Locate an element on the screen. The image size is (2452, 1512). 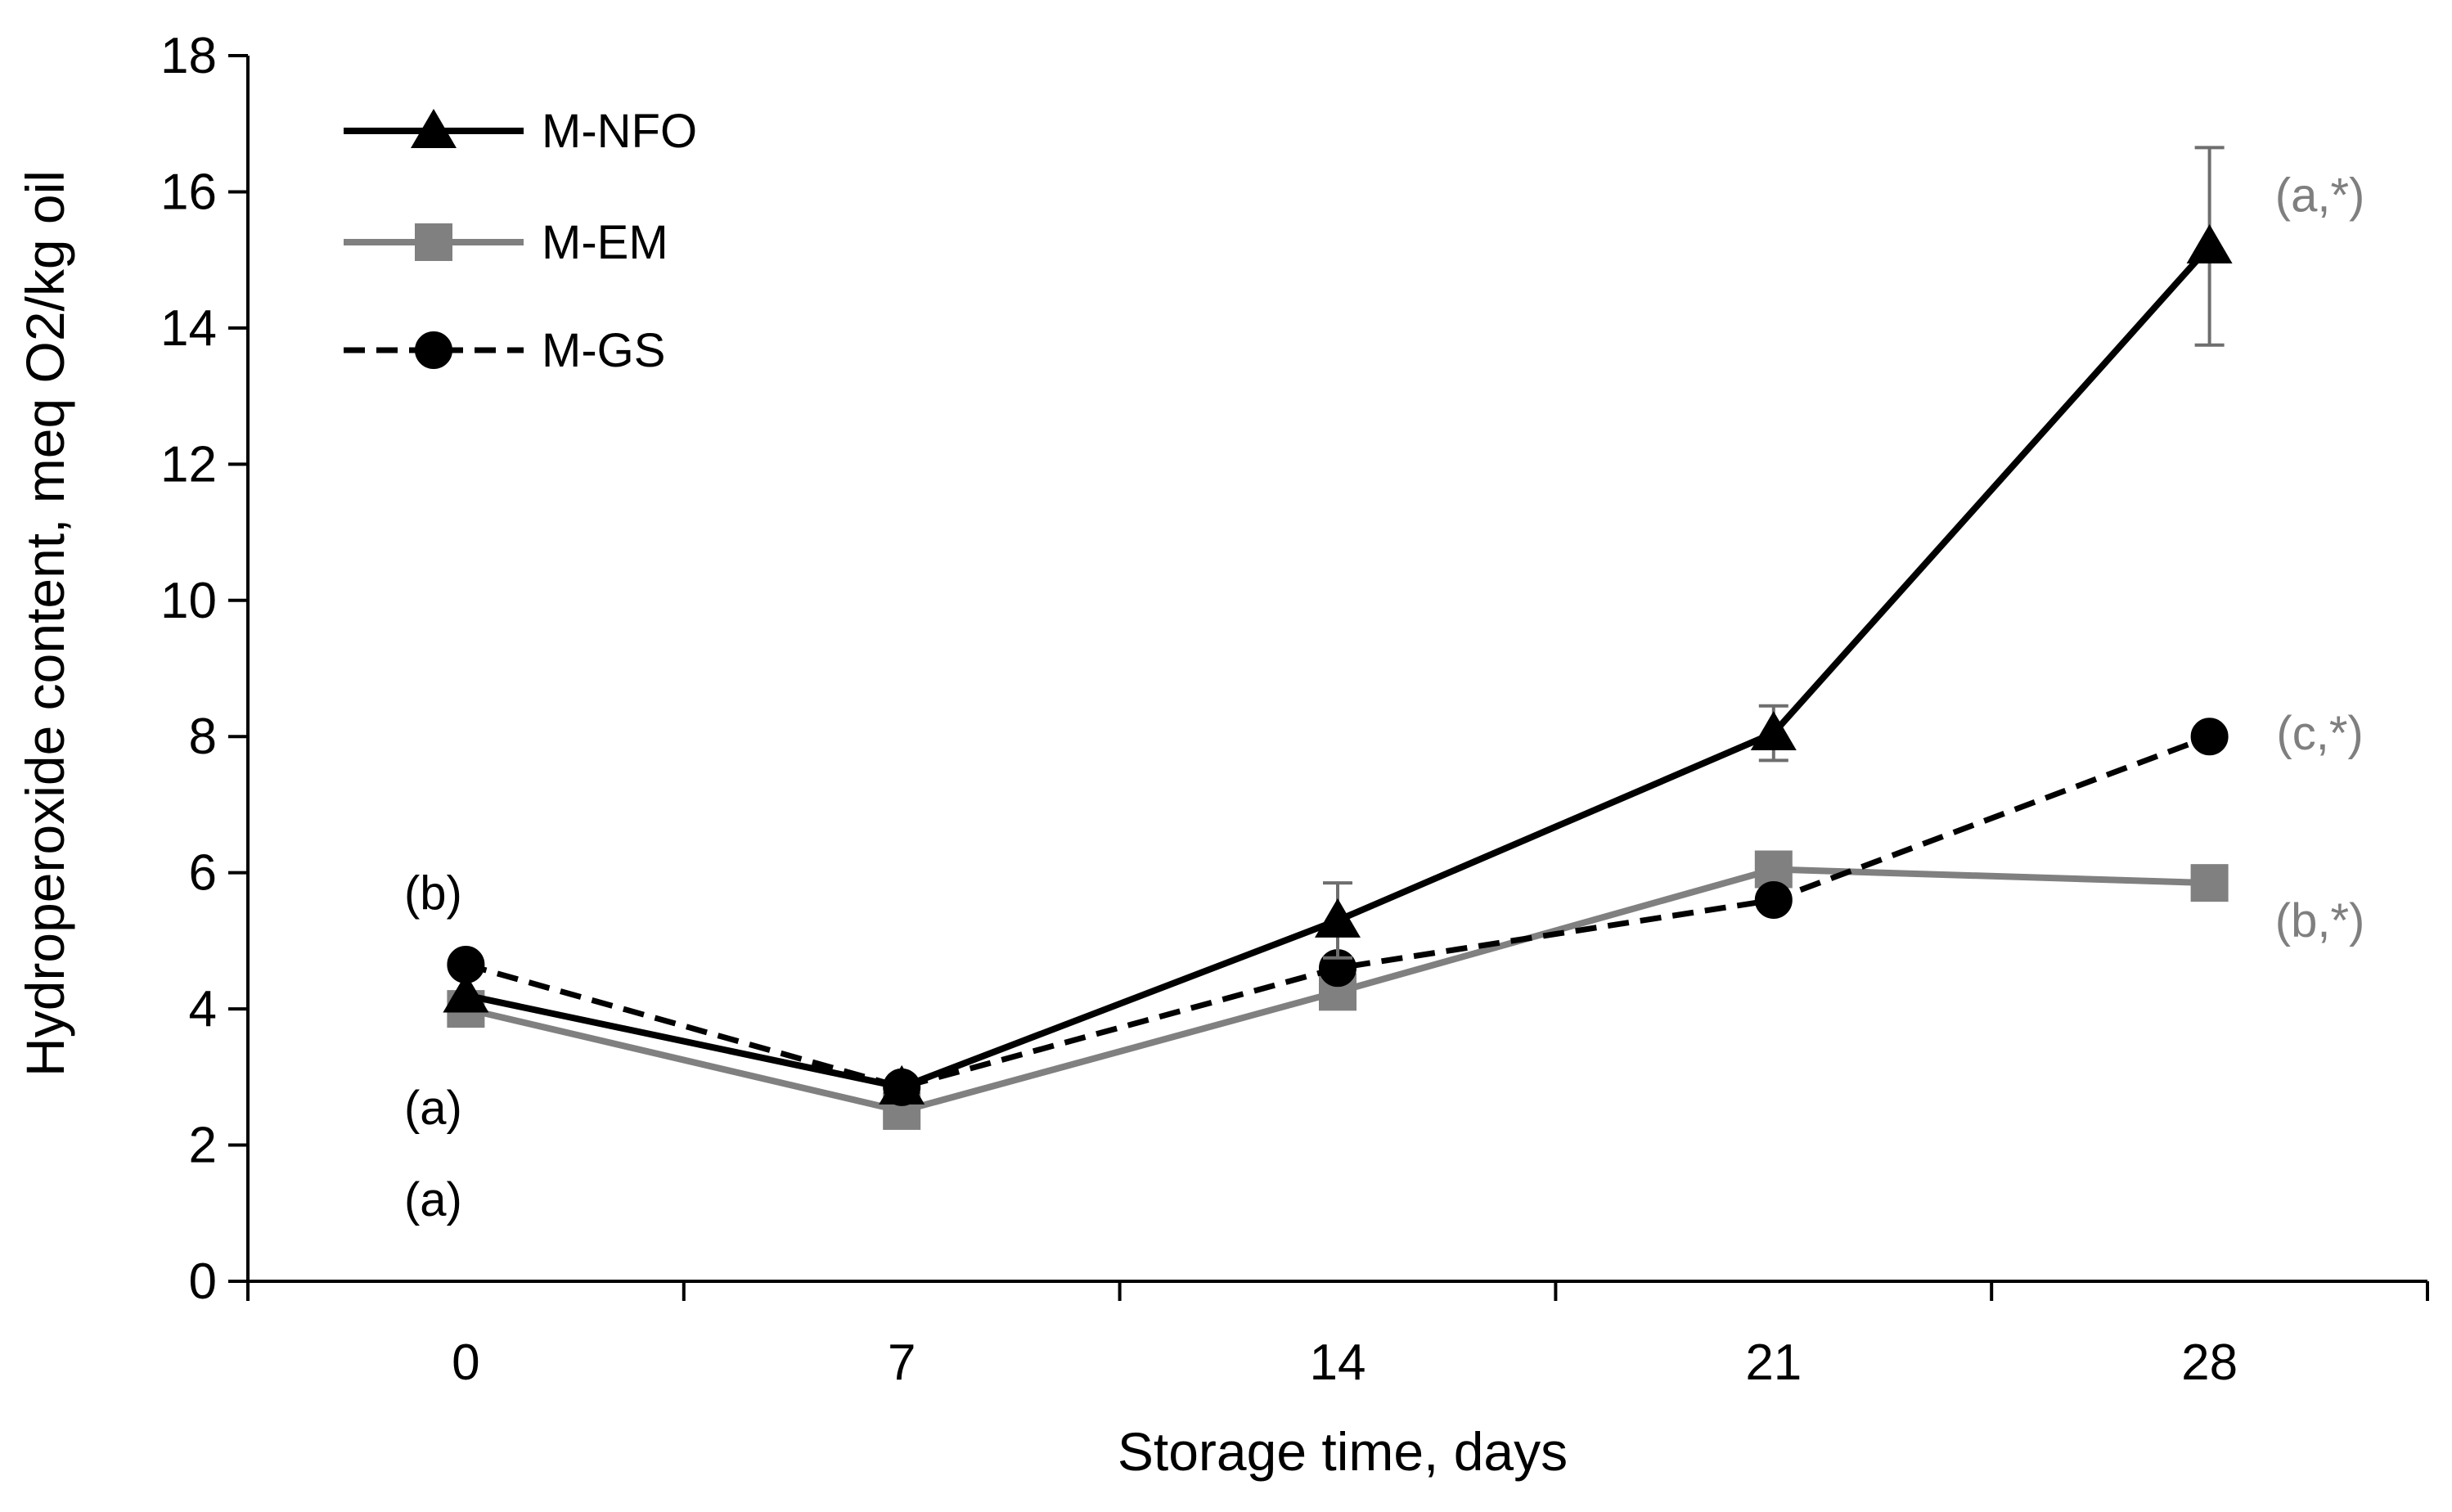
y-tick-label: 16 is located at coordinates (188, 192).